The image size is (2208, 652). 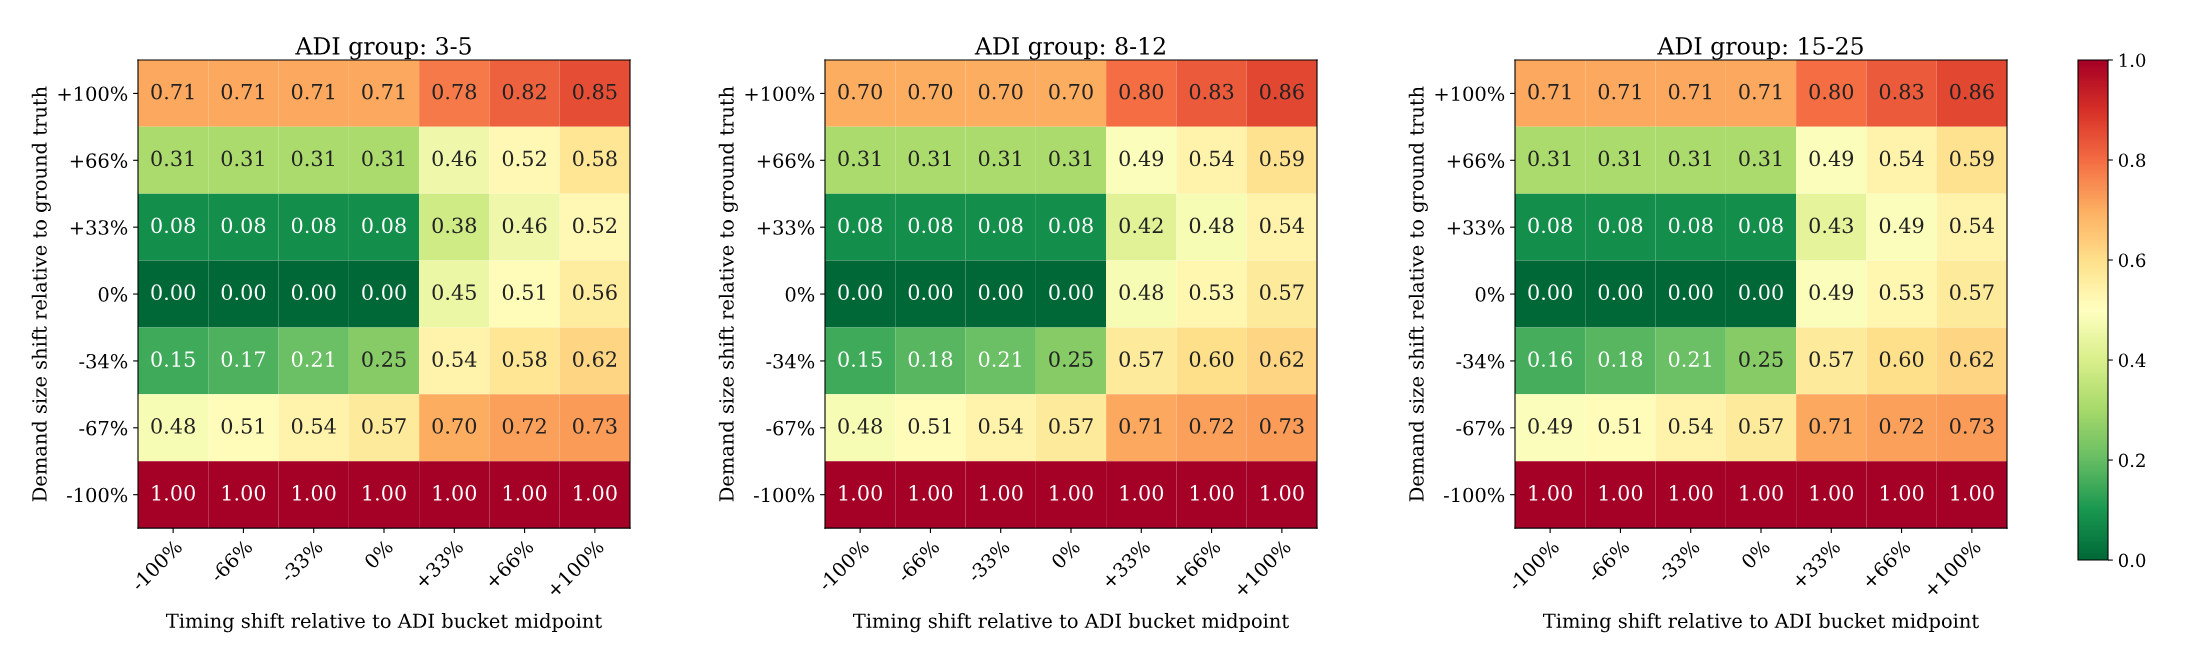 I want to click on color-bar-label: 0.0, so click(x=2132, y=560).